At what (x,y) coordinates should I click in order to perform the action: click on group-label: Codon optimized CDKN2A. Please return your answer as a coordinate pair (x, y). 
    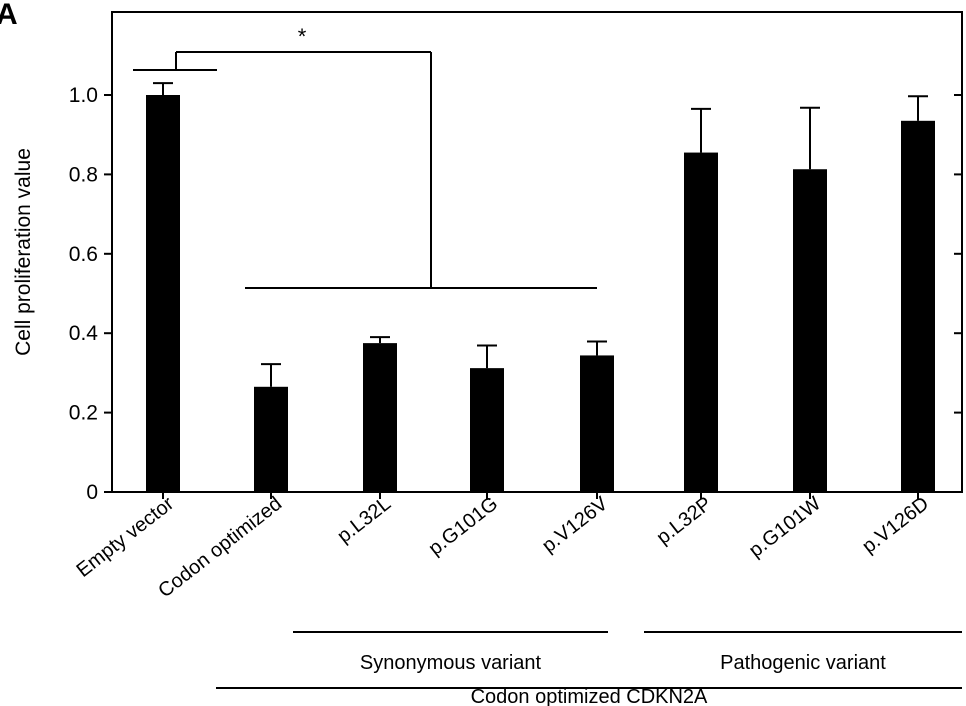
    Looking at the image, I should click on (589, 696).